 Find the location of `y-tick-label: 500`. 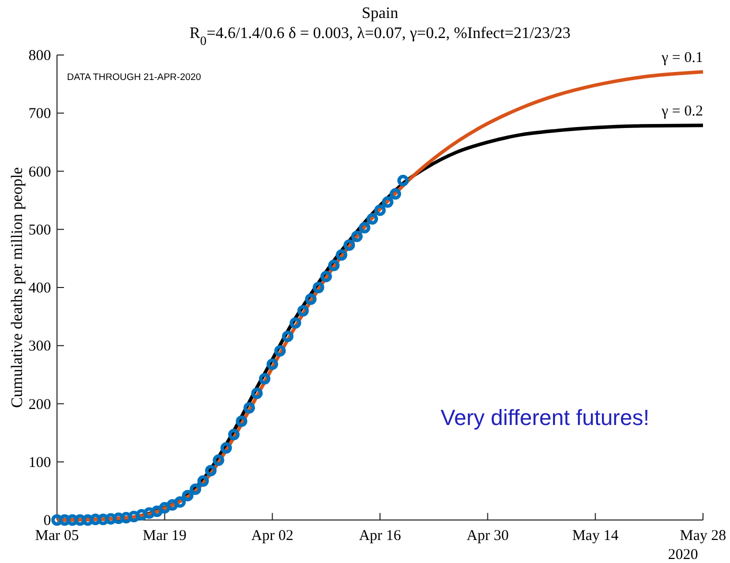

y-tick-label: 500 is located at coordinates (39, 230).